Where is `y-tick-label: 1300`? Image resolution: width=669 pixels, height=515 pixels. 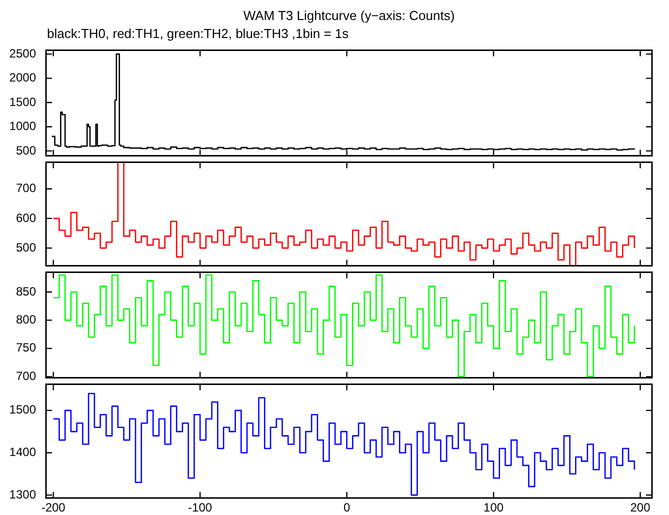 y-tick-label: 1300 is located at coordinates (22, 494).